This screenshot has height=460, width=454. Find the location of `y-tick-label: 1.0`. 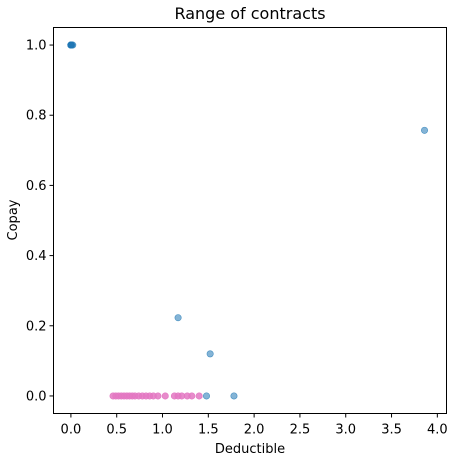

y-tick-label: 1.0 is located at coordinates (36, 46).